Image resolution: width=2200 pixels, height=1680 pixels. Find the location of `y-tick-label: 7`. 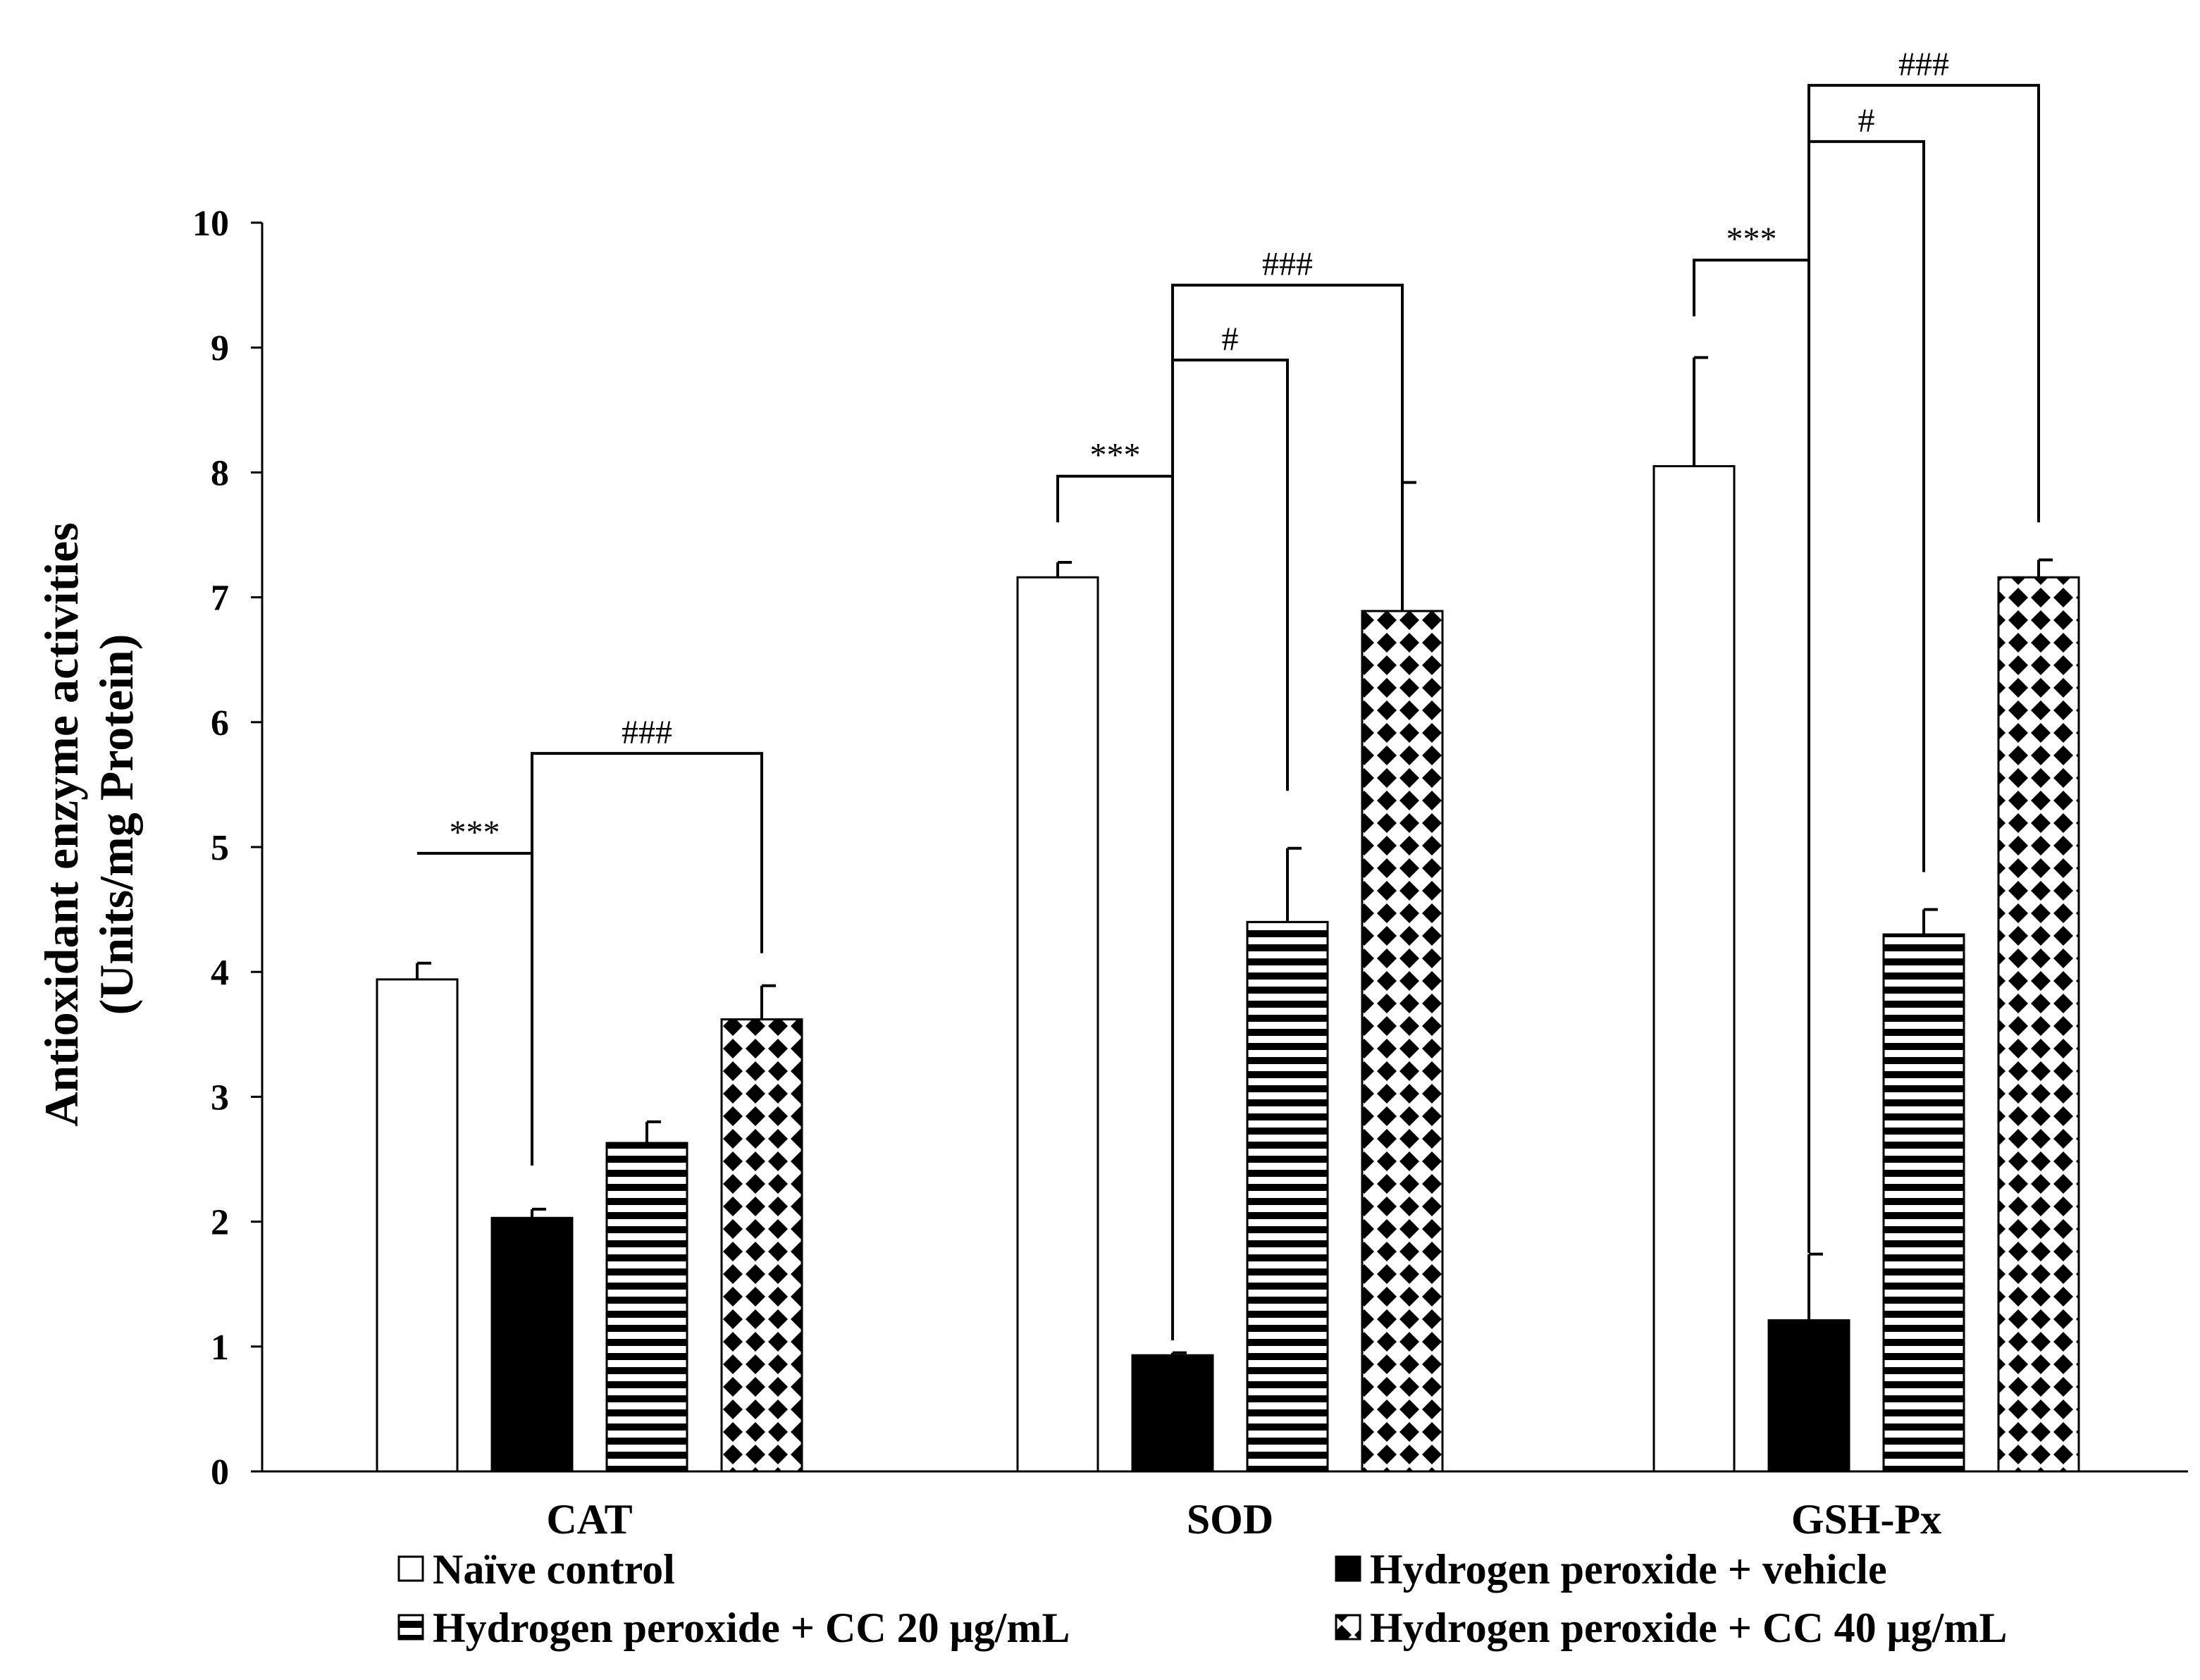

y-tick-label: 7 is located at coordinates (220, 599).